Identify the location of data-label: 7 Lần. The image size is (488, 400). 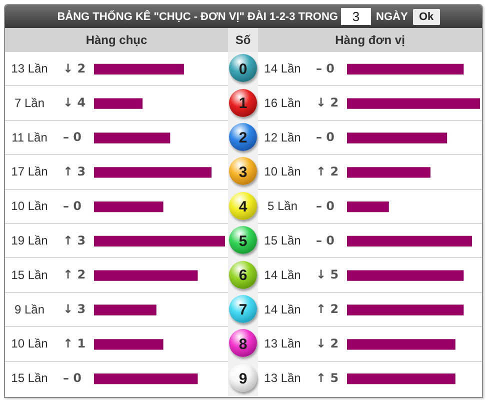
(29, 103).